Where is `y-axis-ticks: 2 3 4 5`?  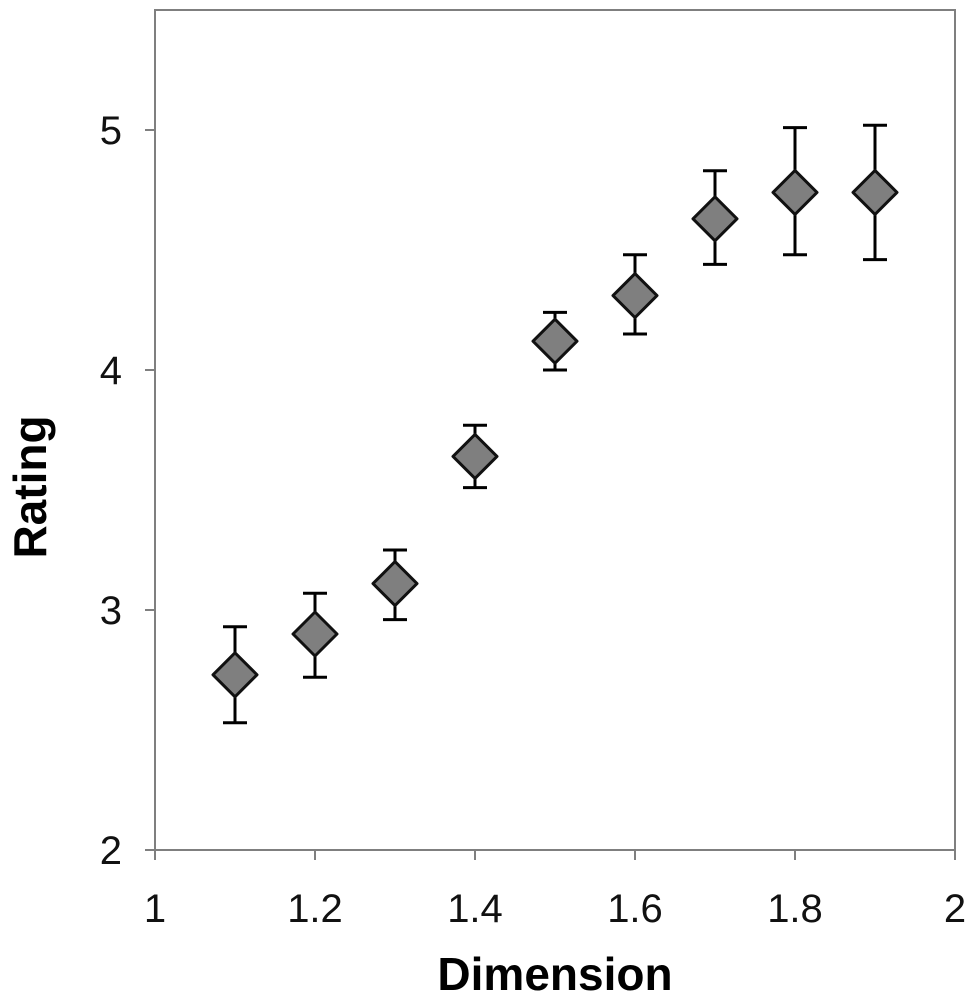
y-axis-ticks: 2 3 4 5 is located at coordinates (127, 491).